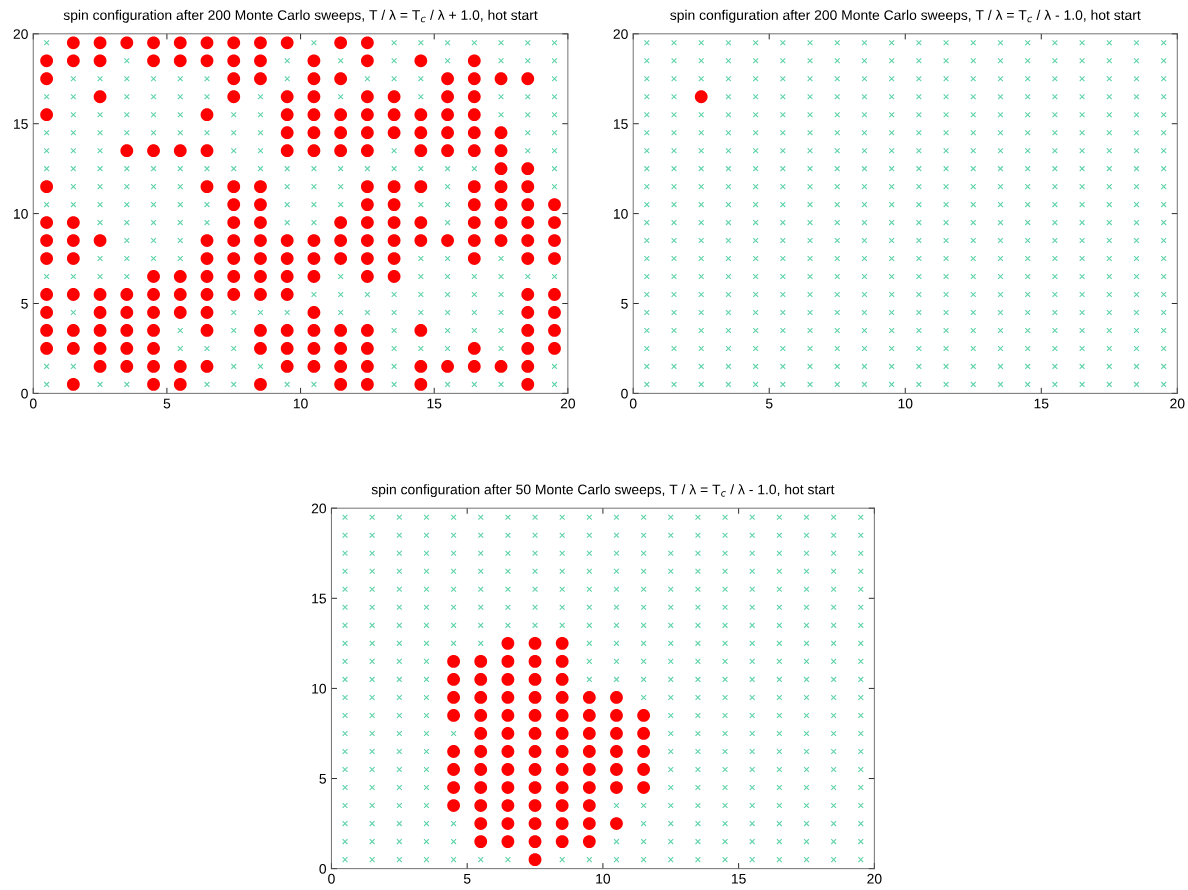  Describe the element at coordinates (905, 16) in the screenshot. I see `chart-title: spin configuration after 200 Monte Carlo sweeps, T / λ = T$_{c}$ / λ - 1.0, hot start` at that location.